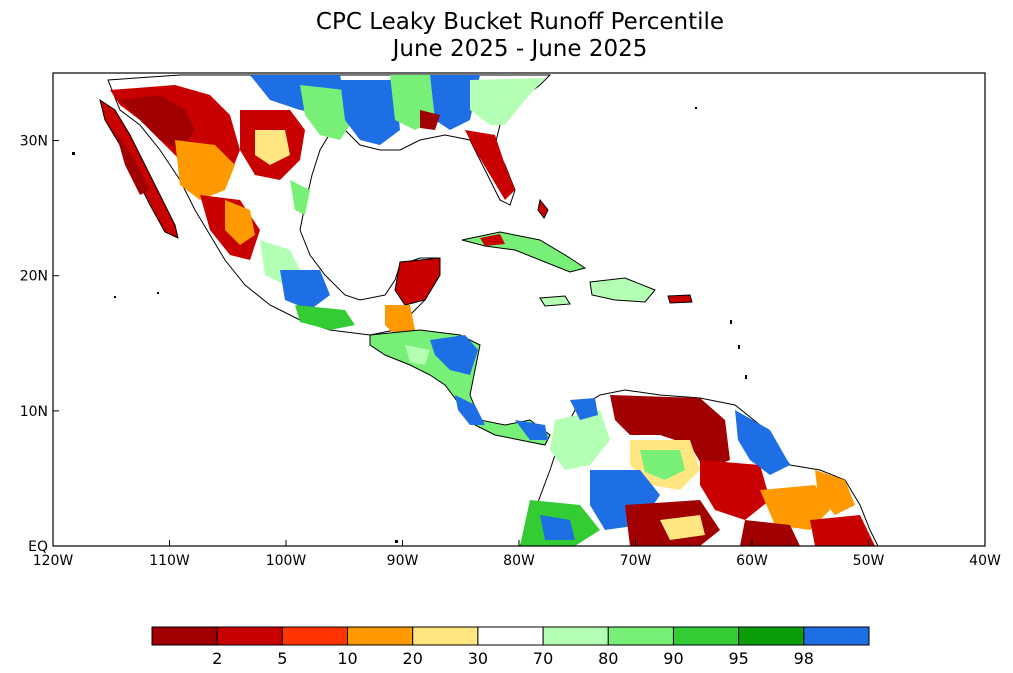 Image resolution: width=1013 pixels, height=673 pixels. What do you see at coordinates (804, 658) in the screenshot?
I see `colorbar-label: 98` at bounding box center [804, 658].